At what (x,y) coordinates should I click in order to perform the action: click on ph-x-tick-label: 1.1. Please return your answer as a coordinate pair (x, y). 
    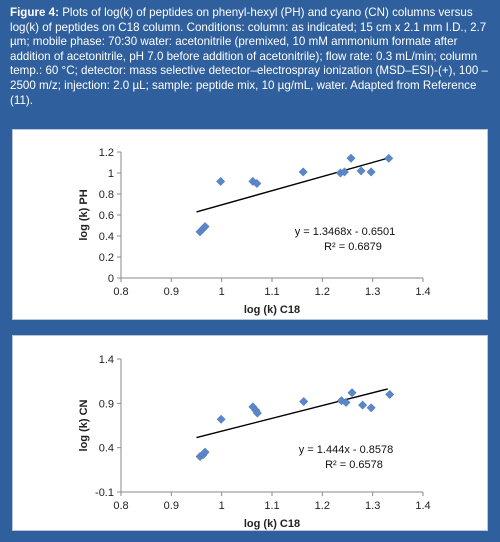
    Looking at the image, I should click on (271, 292).